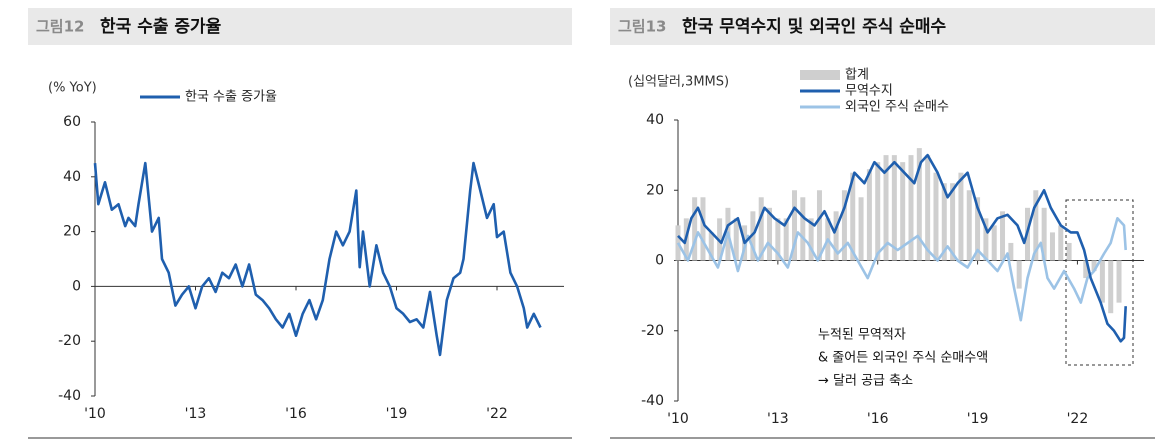  Describe the element at coordinates (897, 107) in the screenshot. I see `legend-label: 외국인 주식 순매수` at that location.